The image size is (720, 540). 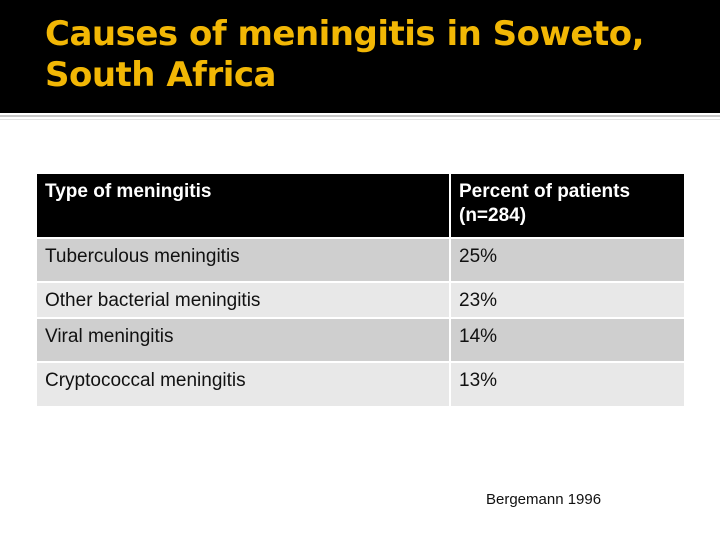 I want to click on cell-percent: 25%, so click(x=567, y=260).